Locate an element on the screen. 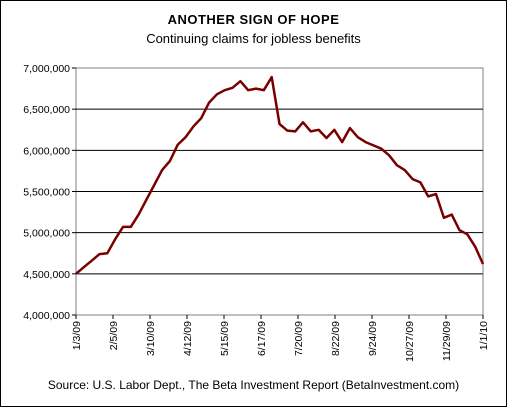 This screenshot has height=407, width=507. chart-subtitle: Continuing claims for jobless benefits is located at coordinates (253, 38).